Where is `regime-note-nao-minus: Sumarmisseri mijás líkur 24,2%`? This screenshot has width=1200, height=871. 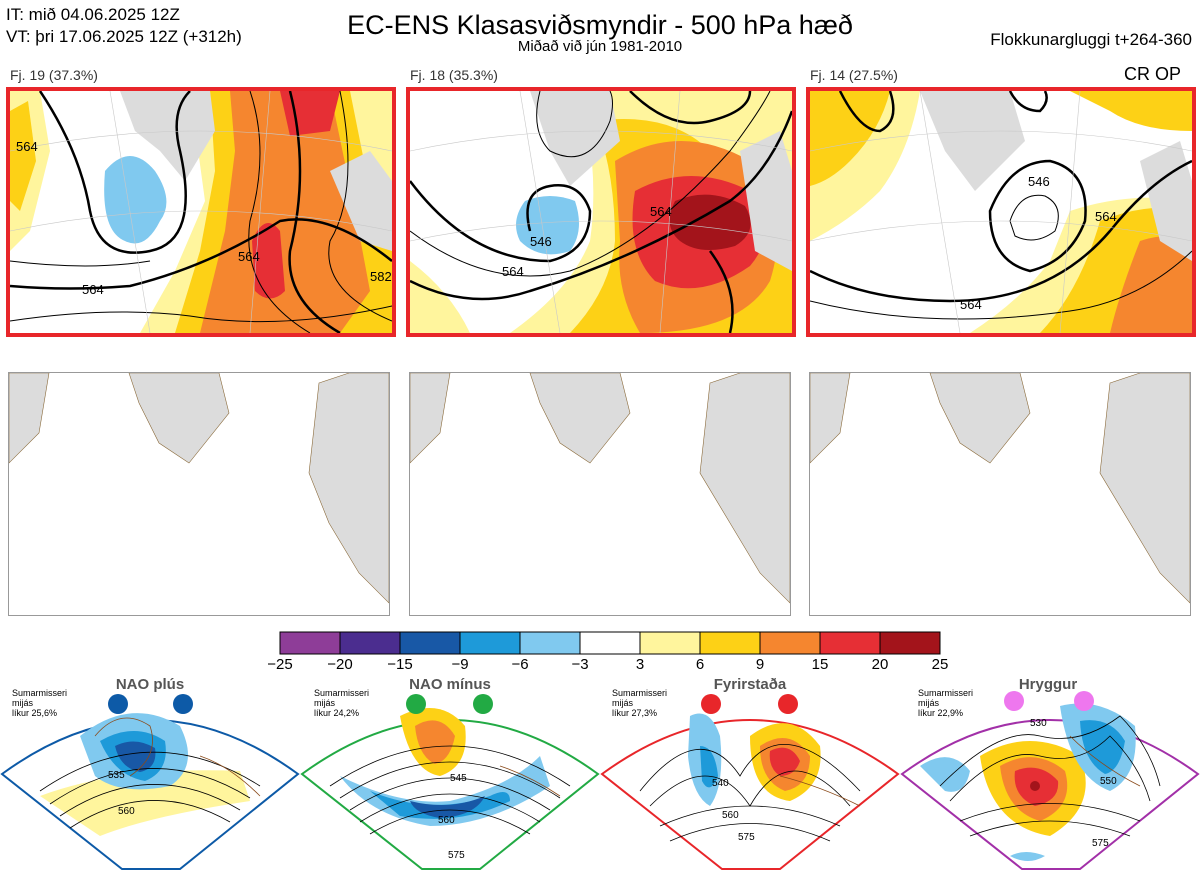 regime-note-nao-minus: Sumarmisseri mijás líkur 24,2% is located at coordinates (342, 703).